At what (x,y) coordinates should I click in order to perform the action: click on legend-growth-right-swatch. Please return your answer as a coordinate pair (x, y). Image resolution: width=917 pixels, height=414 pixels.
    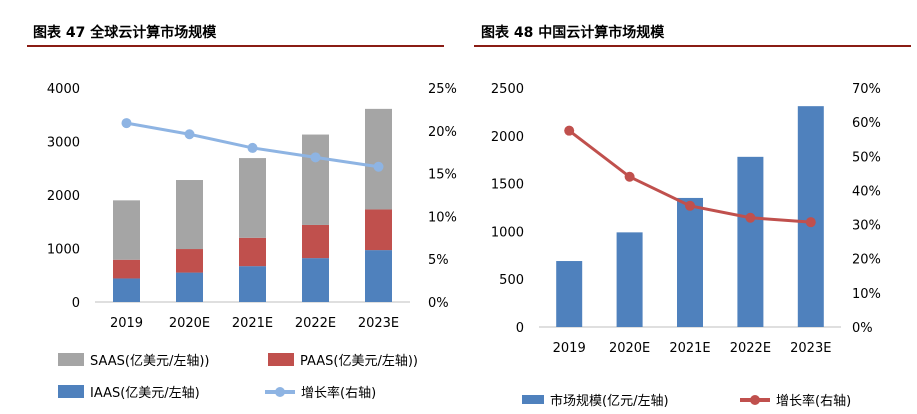
    Looking at the image, I should click on (755, 399).